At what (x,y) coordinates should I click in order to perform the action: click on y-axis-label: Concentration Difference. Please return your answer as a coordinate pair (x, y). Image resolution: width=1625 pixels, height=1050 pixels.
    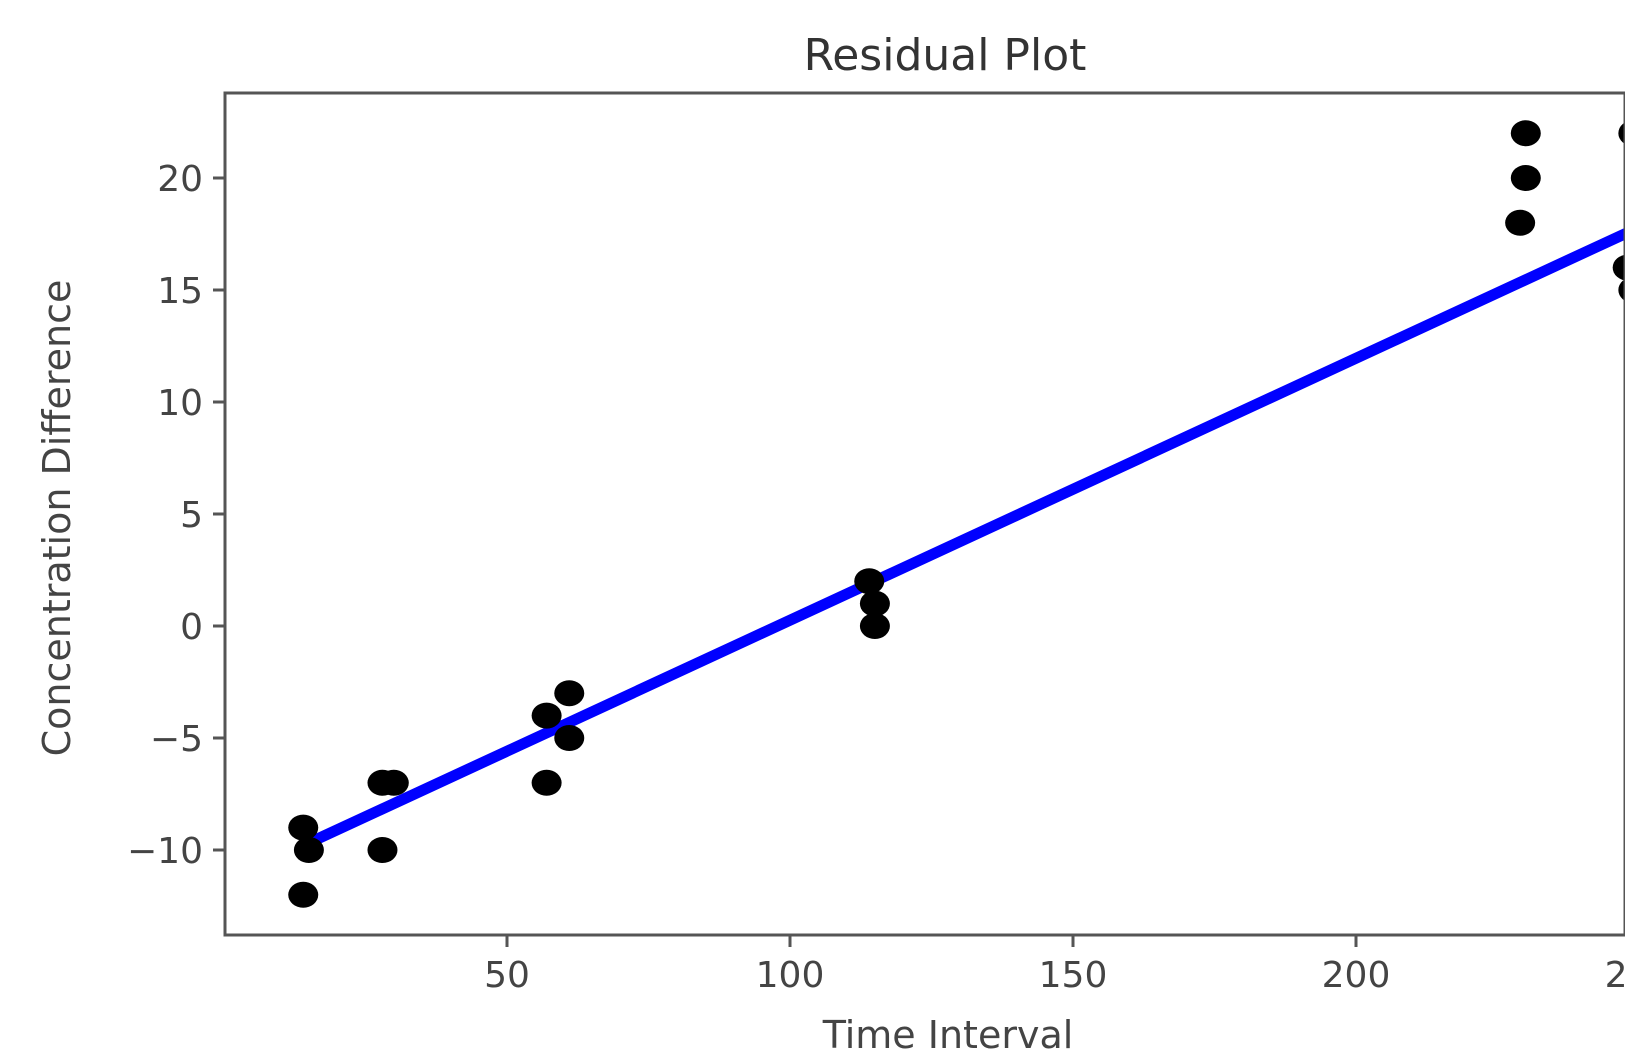
    Looking at the image, I should click on (57, 518).